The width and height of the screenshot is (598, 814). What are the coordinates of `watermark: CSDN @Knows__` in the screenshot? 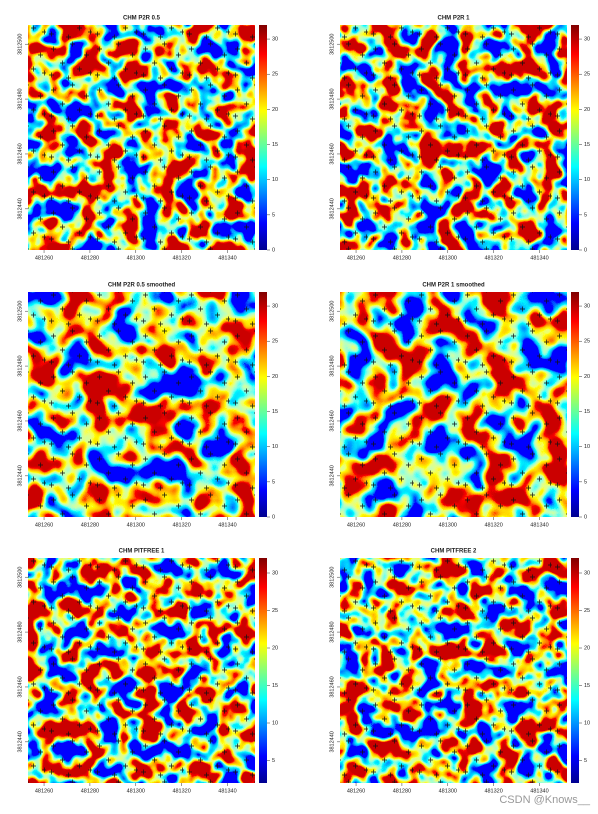 It's located at (545, 800).